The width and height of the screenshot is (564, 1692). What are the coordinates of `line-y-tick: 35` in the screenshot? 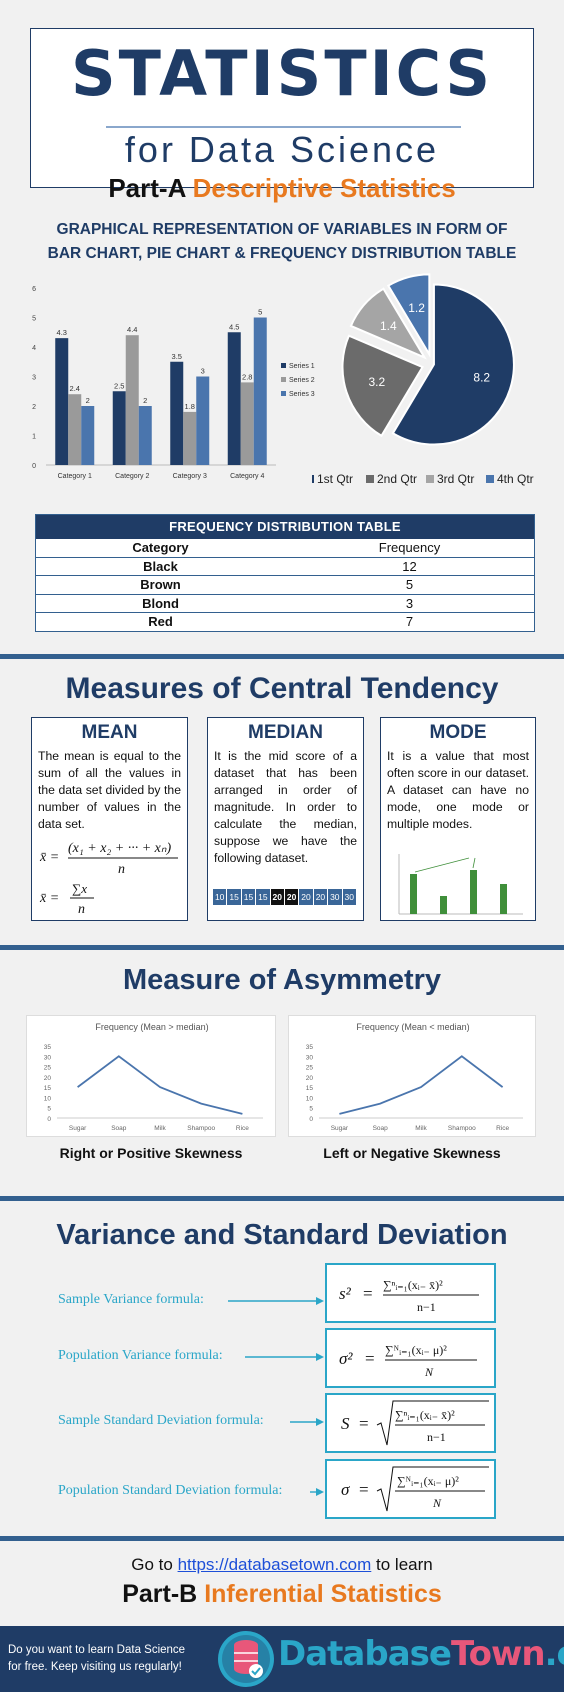 It's located at (48, 1047).